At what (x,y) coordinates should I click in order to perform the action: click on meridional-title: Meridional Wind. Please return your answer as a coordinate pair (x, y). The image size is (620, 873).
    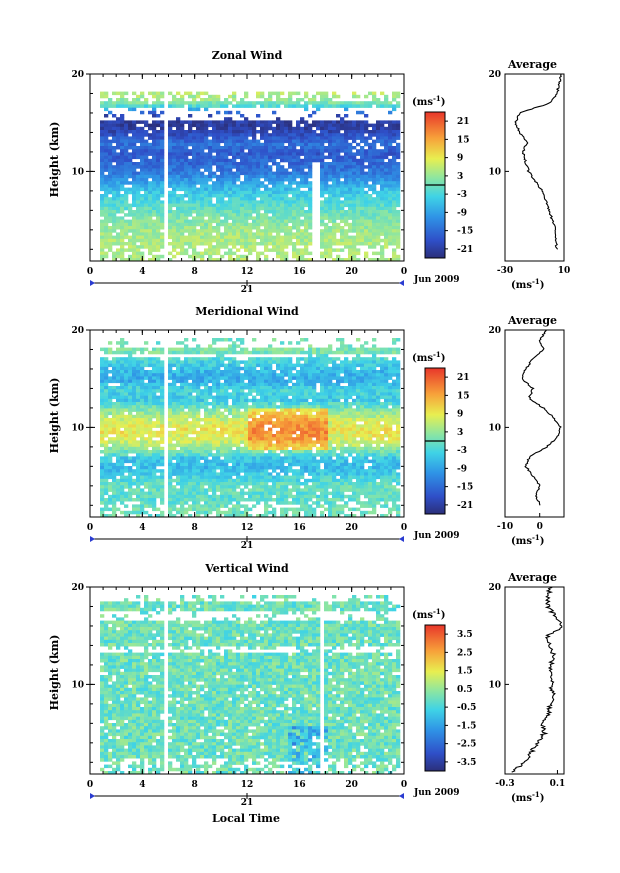
    Looking at the image, I should click on (247, 311).